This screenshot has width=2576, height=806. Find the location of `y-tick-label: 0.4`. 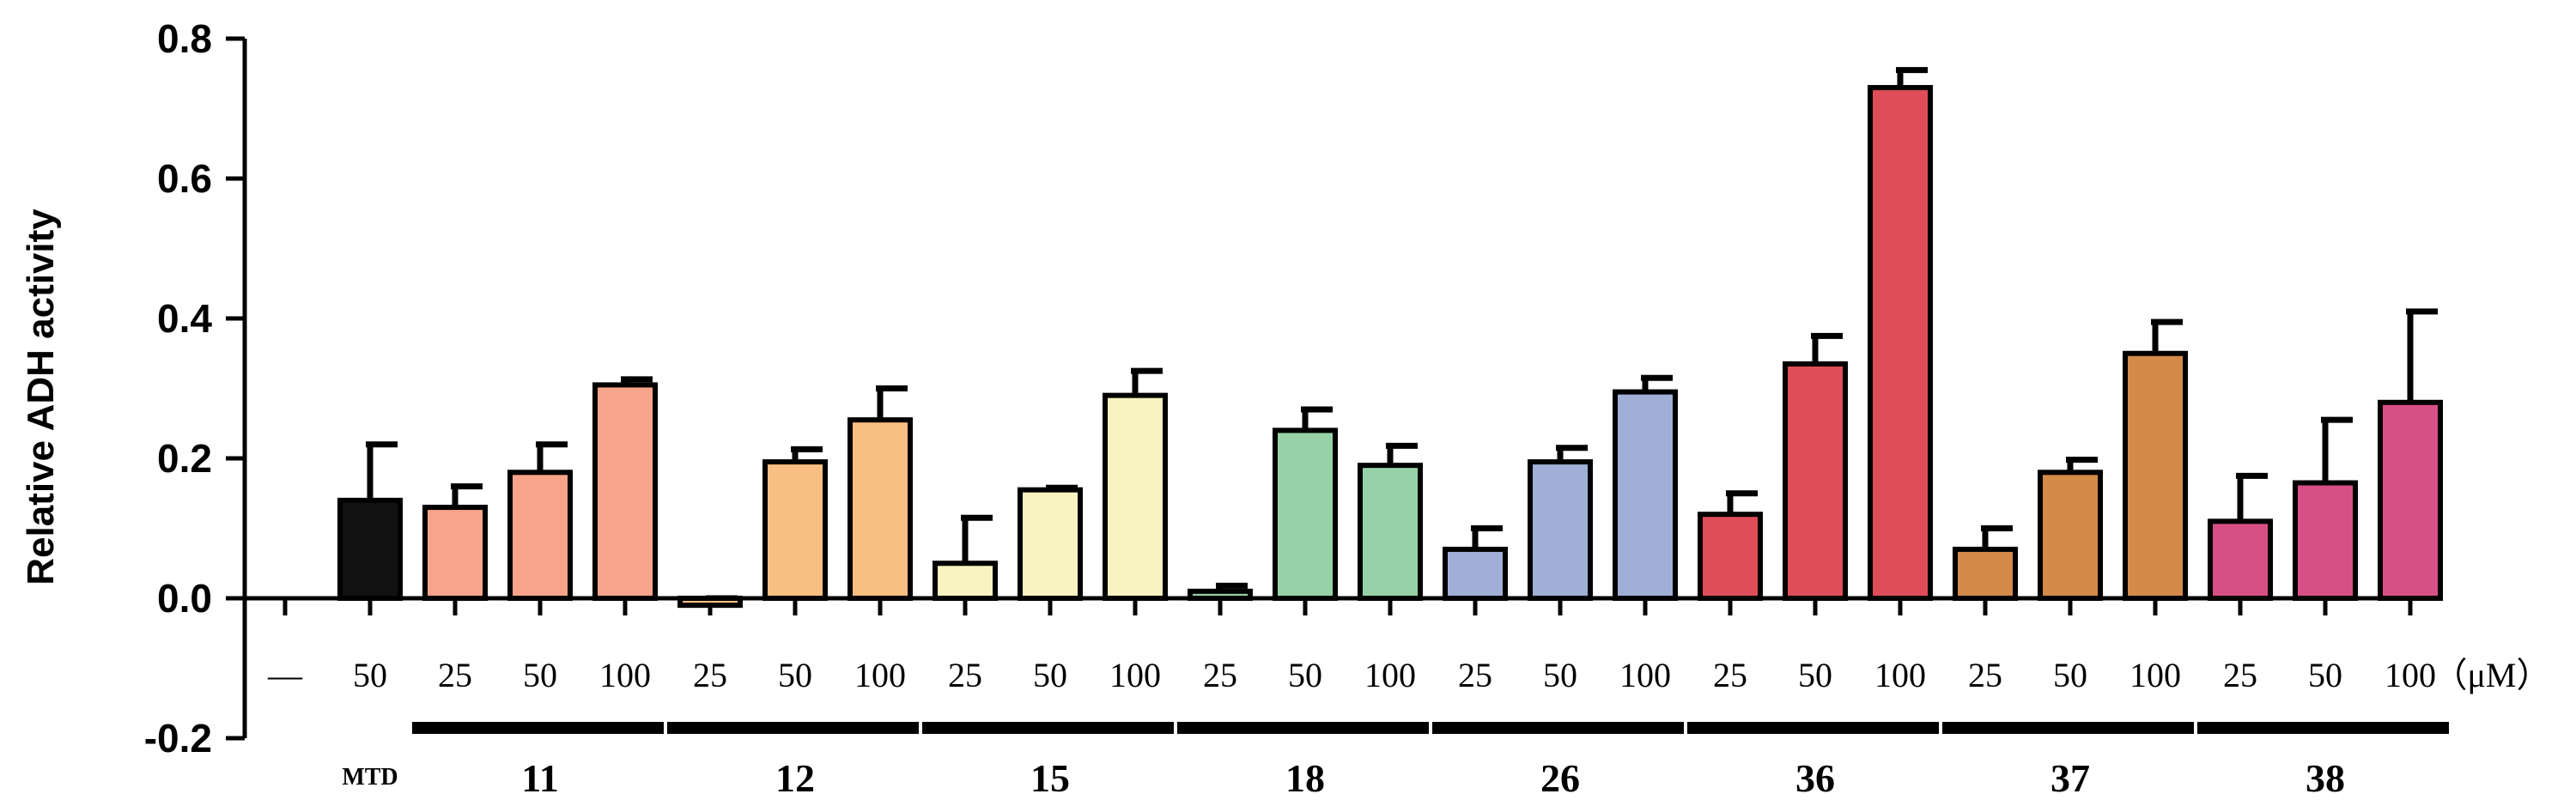

y-tick-label: 0.4 is located at coordinates (185, 318).